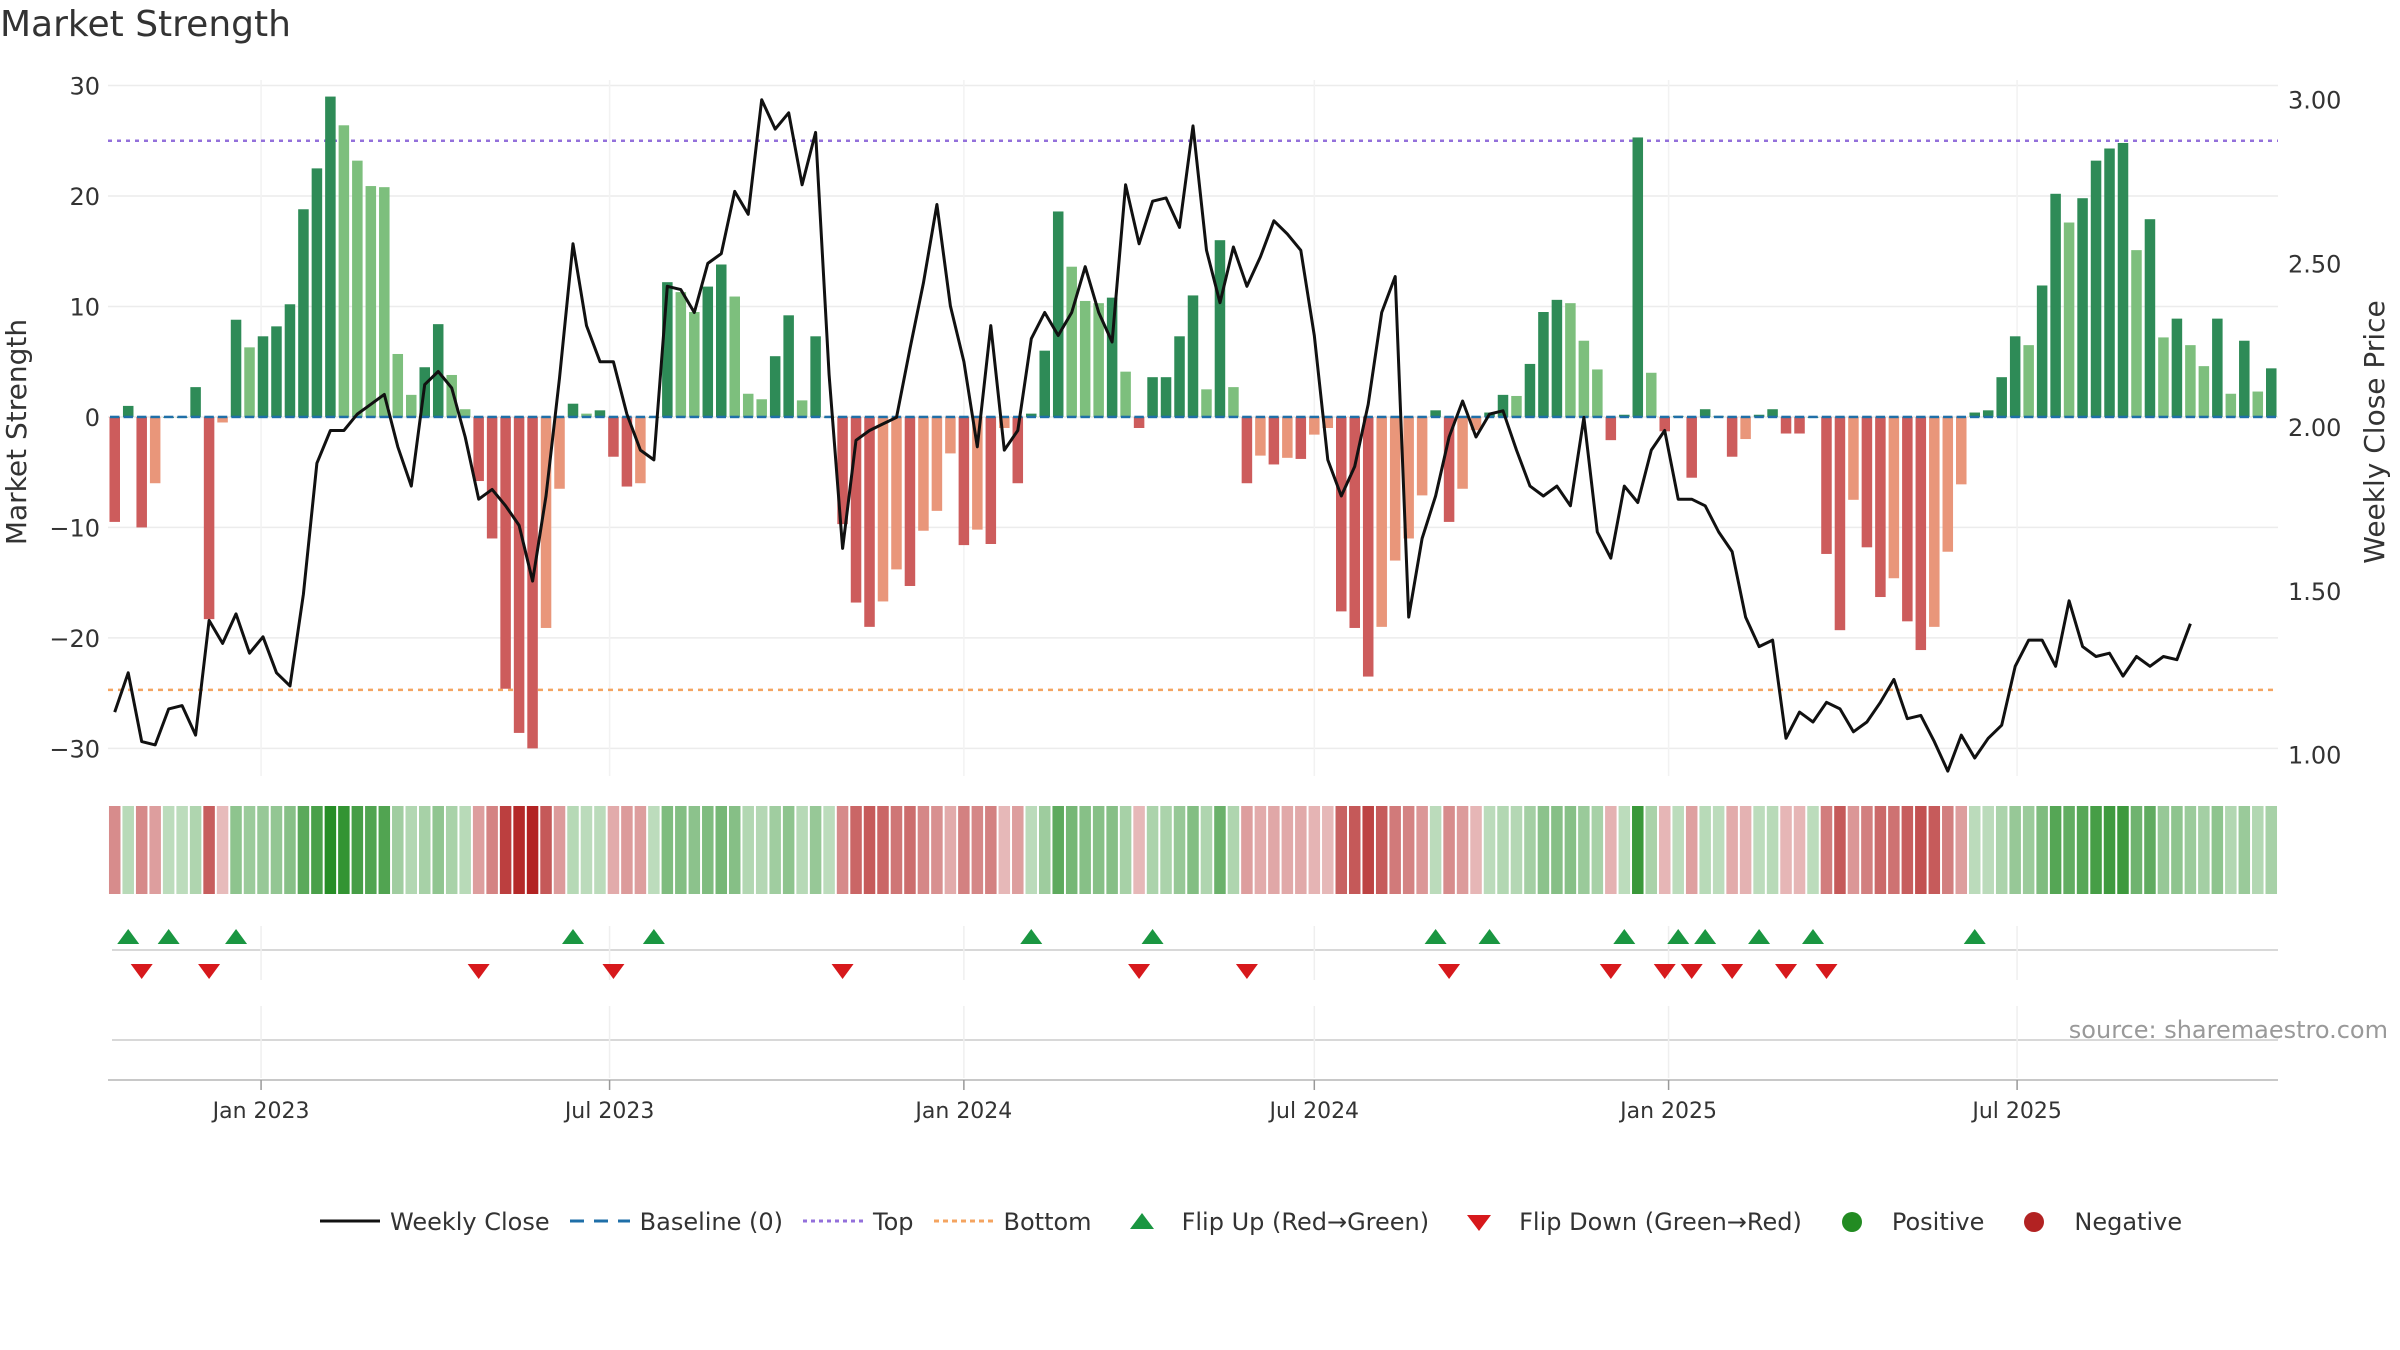  Describe the element at coordinates (145, 24) in the screenshot. I see `chart-title: Market Strength` at that location.